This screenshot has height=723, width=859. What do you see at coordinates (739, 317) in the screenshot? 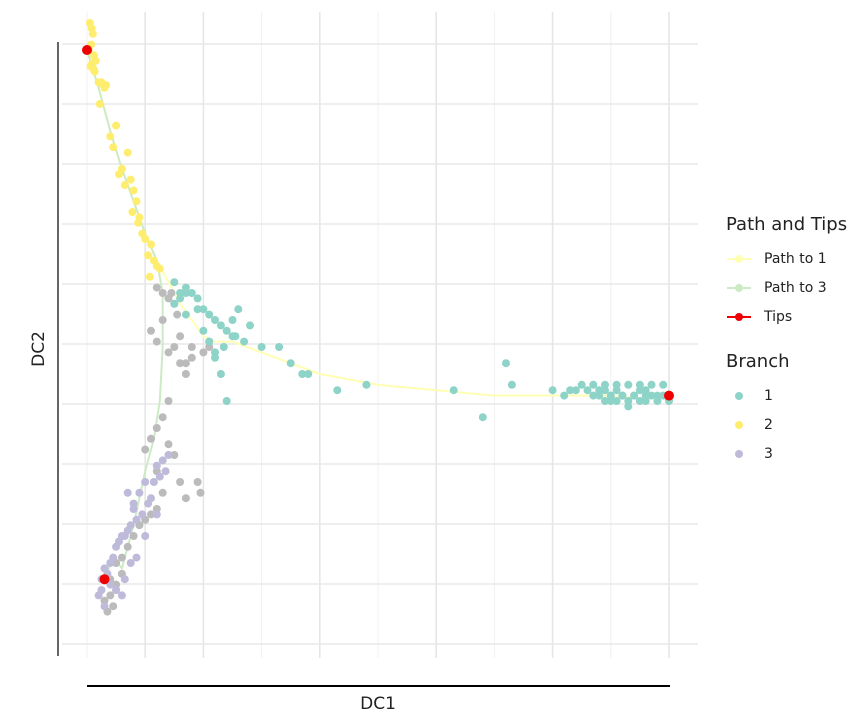
I see `legend-key-tips` at bounding box center [739, 317].